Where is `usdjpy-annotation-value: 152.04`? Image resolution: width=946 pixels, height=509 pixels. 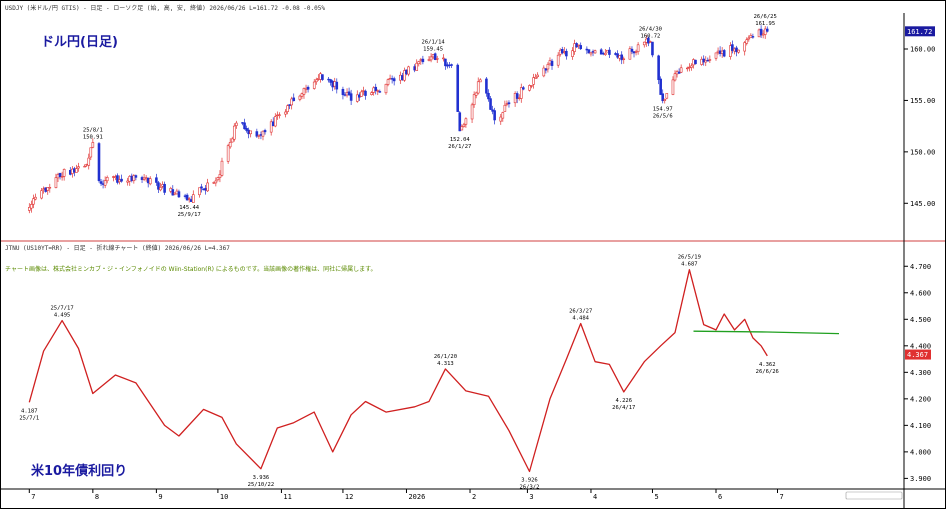
usdjpy-annotation-value: 152.04 is located at coordinates (460, 140).